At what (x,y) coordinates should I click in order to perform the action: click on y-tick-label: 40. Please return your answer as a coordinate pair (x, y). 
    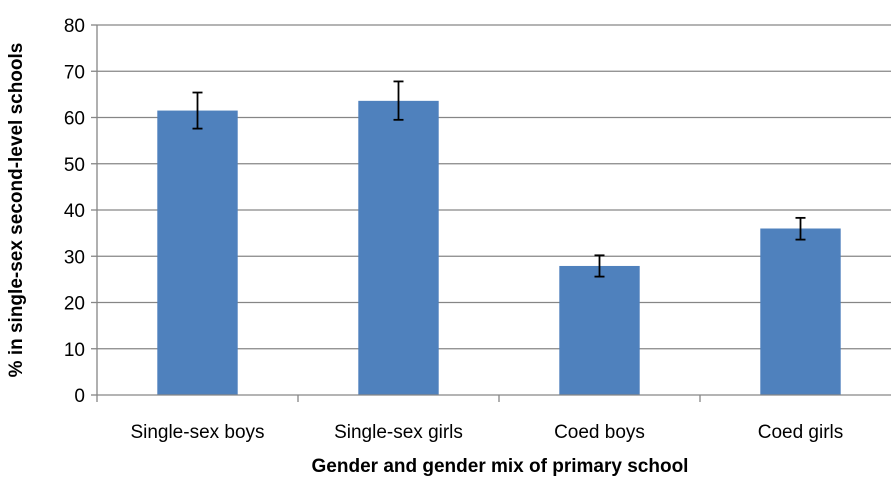
    Looking at the image, I should click on (74, 211).